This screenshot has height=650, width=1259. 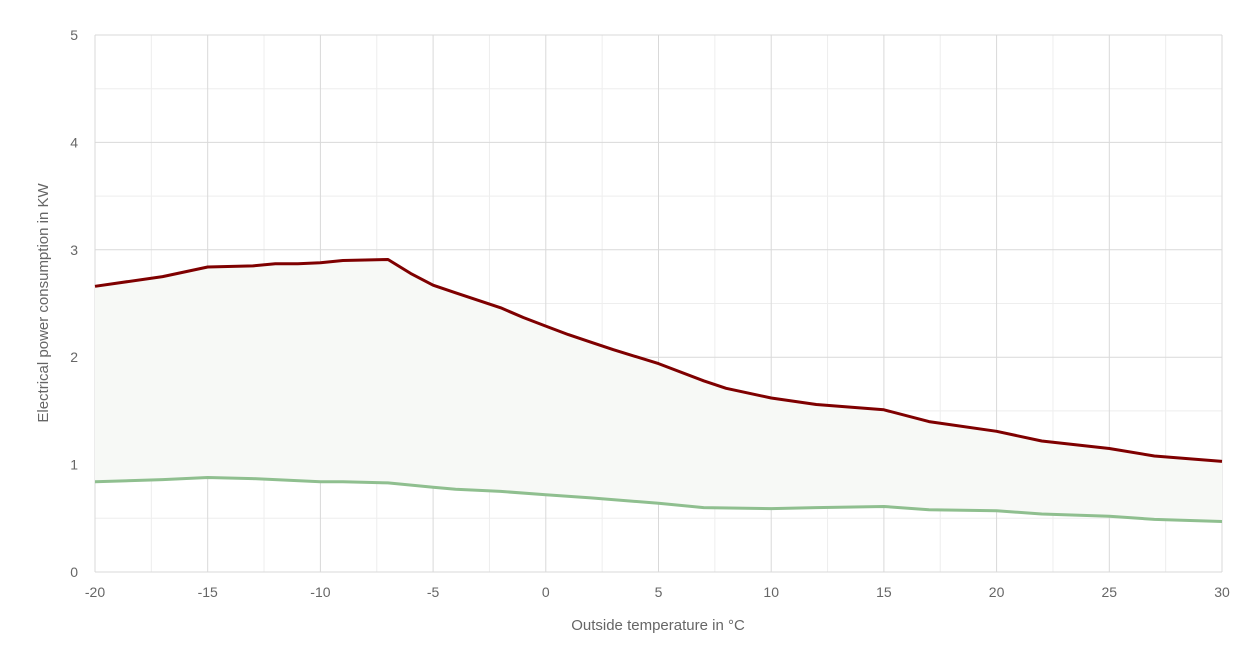 I want to click on x-tick-label: 10, so click(x=771, y=592).